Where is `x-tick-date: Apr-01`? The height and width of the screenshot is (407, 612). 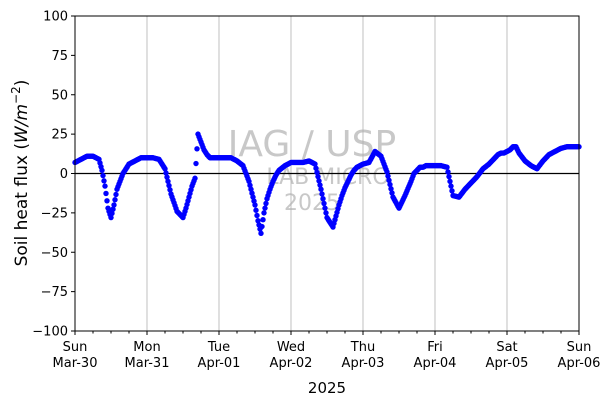
x-tick-date: Apr-01 is located at coordinates (219, 363).